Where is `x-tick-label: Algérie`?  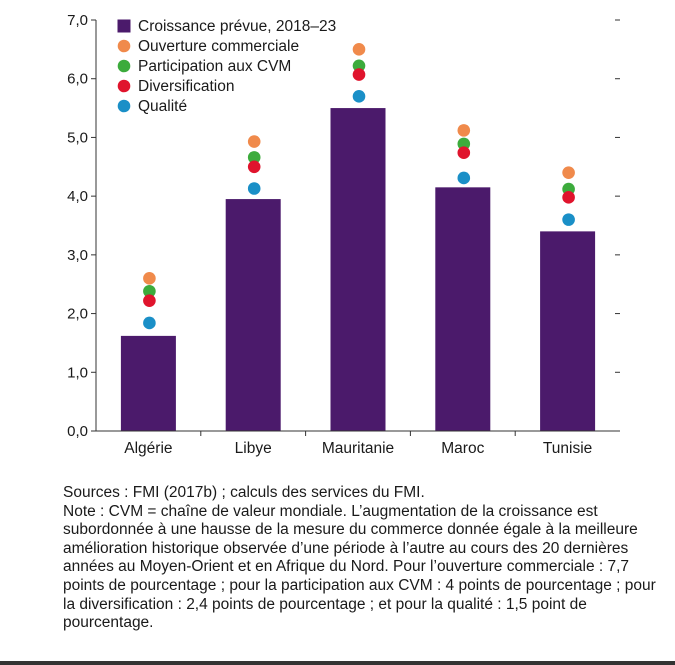 x-tick-label: Algérie is located at coordinates (148, 448).